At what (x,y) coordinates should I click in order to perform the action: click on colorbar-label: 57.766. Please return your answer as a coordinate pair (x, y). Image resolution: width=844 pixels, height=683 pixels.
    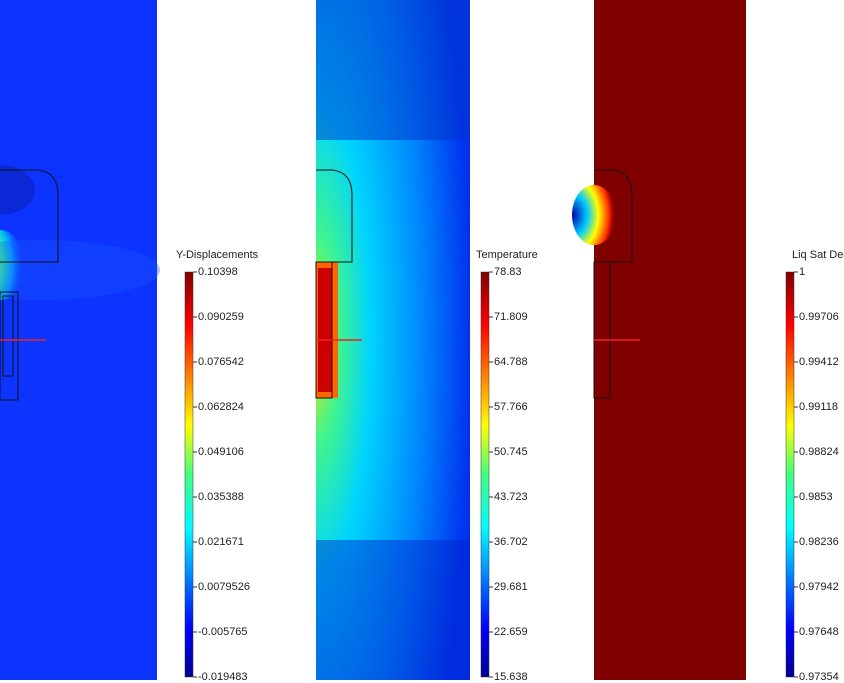
    Looking at the image, I should click on (511, 407).